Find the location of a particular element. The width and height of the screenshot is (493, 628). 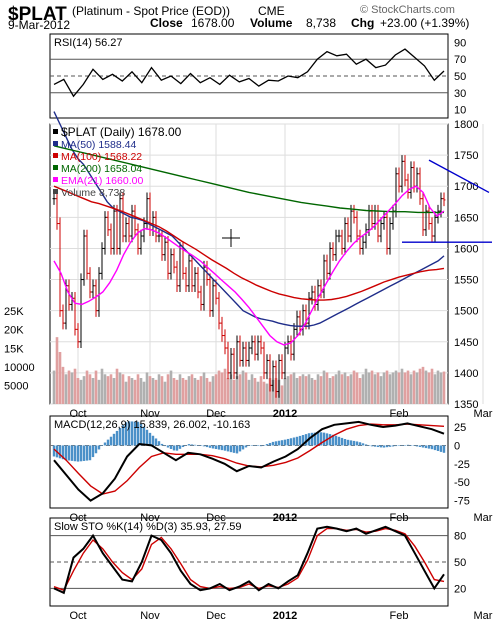

rsi-tick-label: 70 is located at coordinates (460, 60).